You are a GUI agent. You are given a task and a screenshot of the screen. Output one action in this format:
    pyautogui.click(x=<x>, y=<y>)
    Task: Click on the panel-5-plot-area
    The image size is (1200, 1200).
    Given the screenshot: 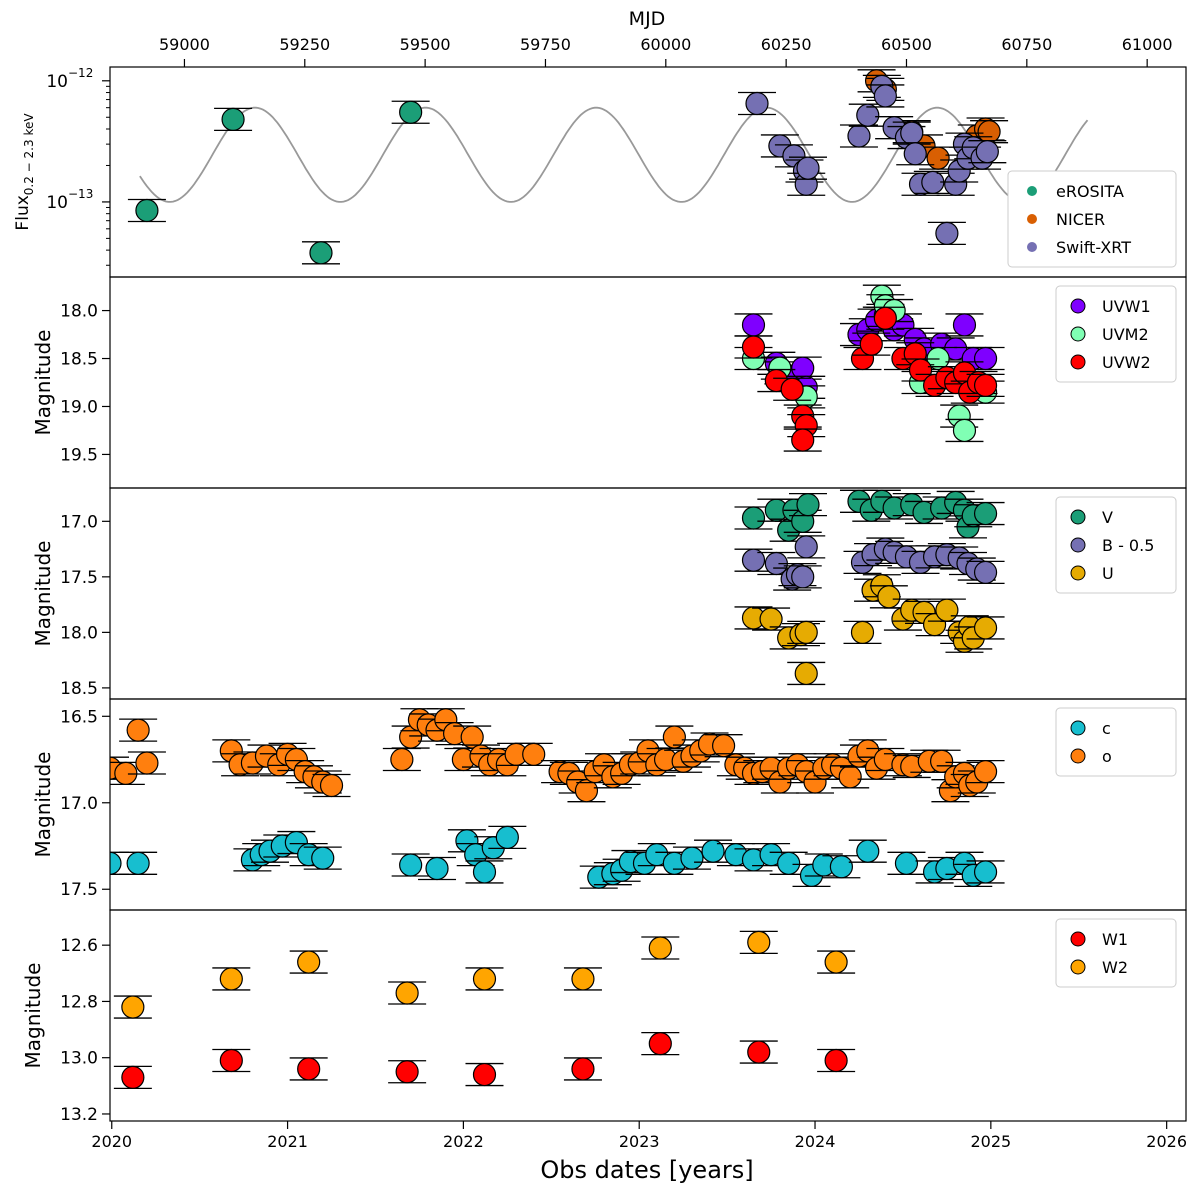 What is the action you would take?
    pyautogui.click(x=484, y=1010)
    